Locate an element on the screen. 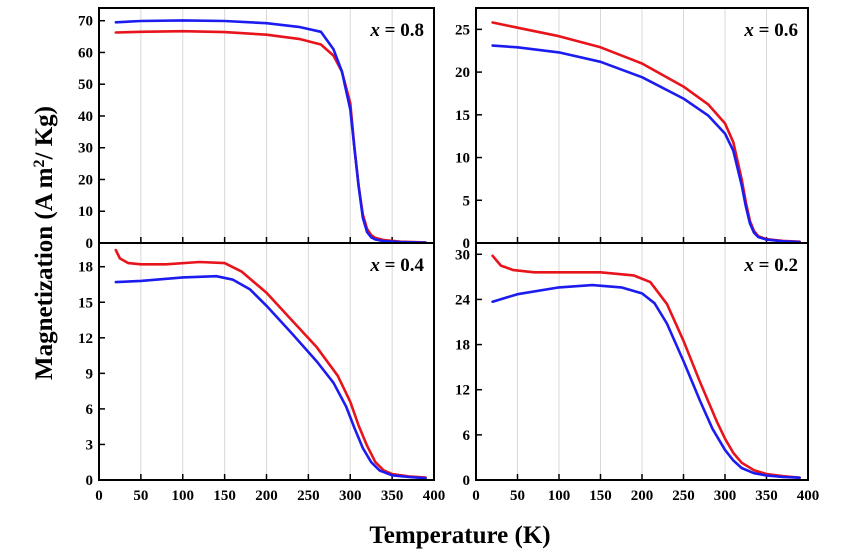 The height and width of the screenshot is (560, 850). y-axis-title: Magnetization (A m2/ Kg) is located at coordinates (45, 243).